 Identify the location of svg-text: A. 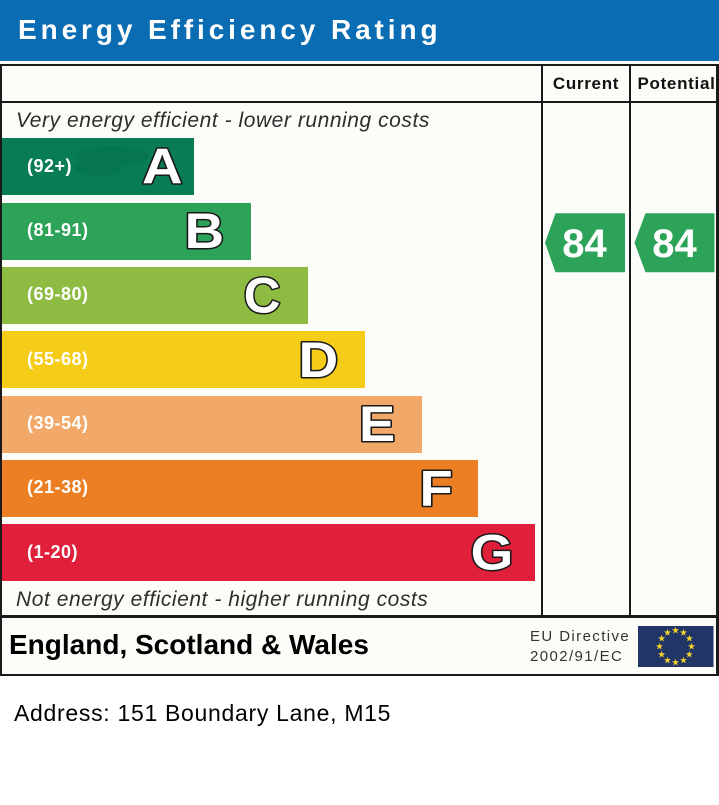
(162, 166).